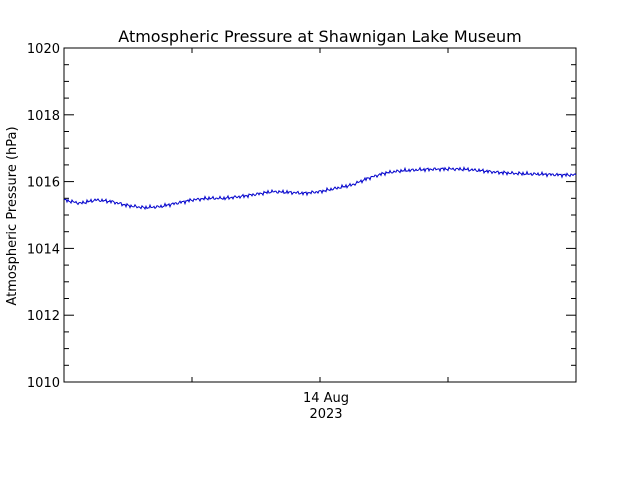  What do you see at coordinates (43, 49) in the screenshot?
I see `y-tick-label: 1020` at bounding box center [43, 49].